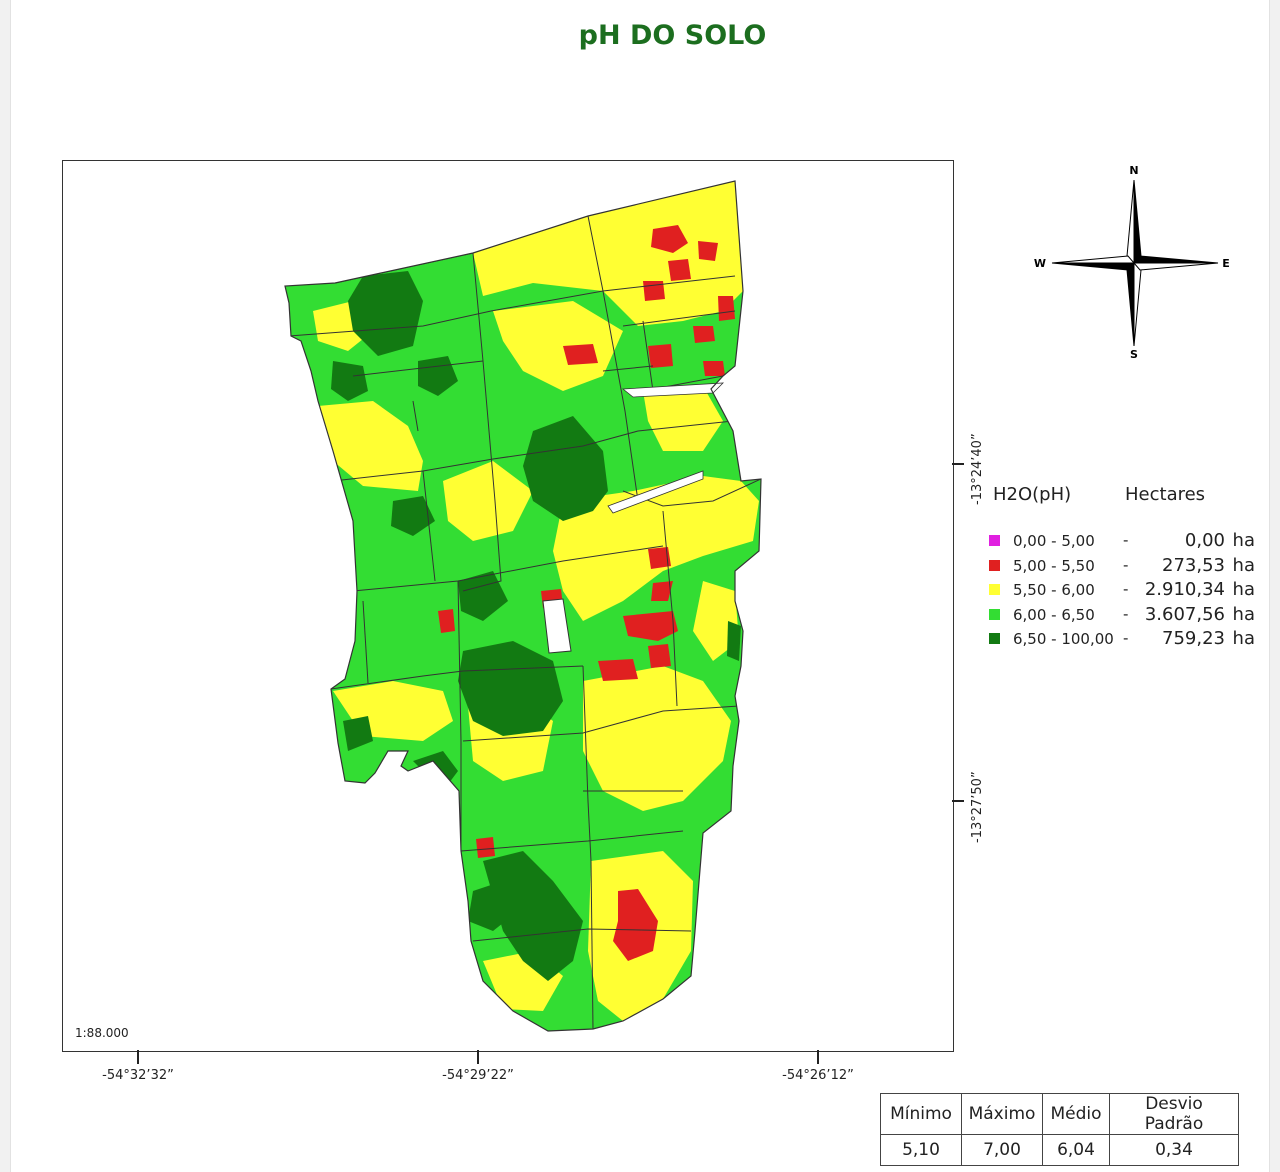 This screenshot has height=1172, width=1280. I want to click on legend-range: 0,00 - 5,00, so click(1054, 541).